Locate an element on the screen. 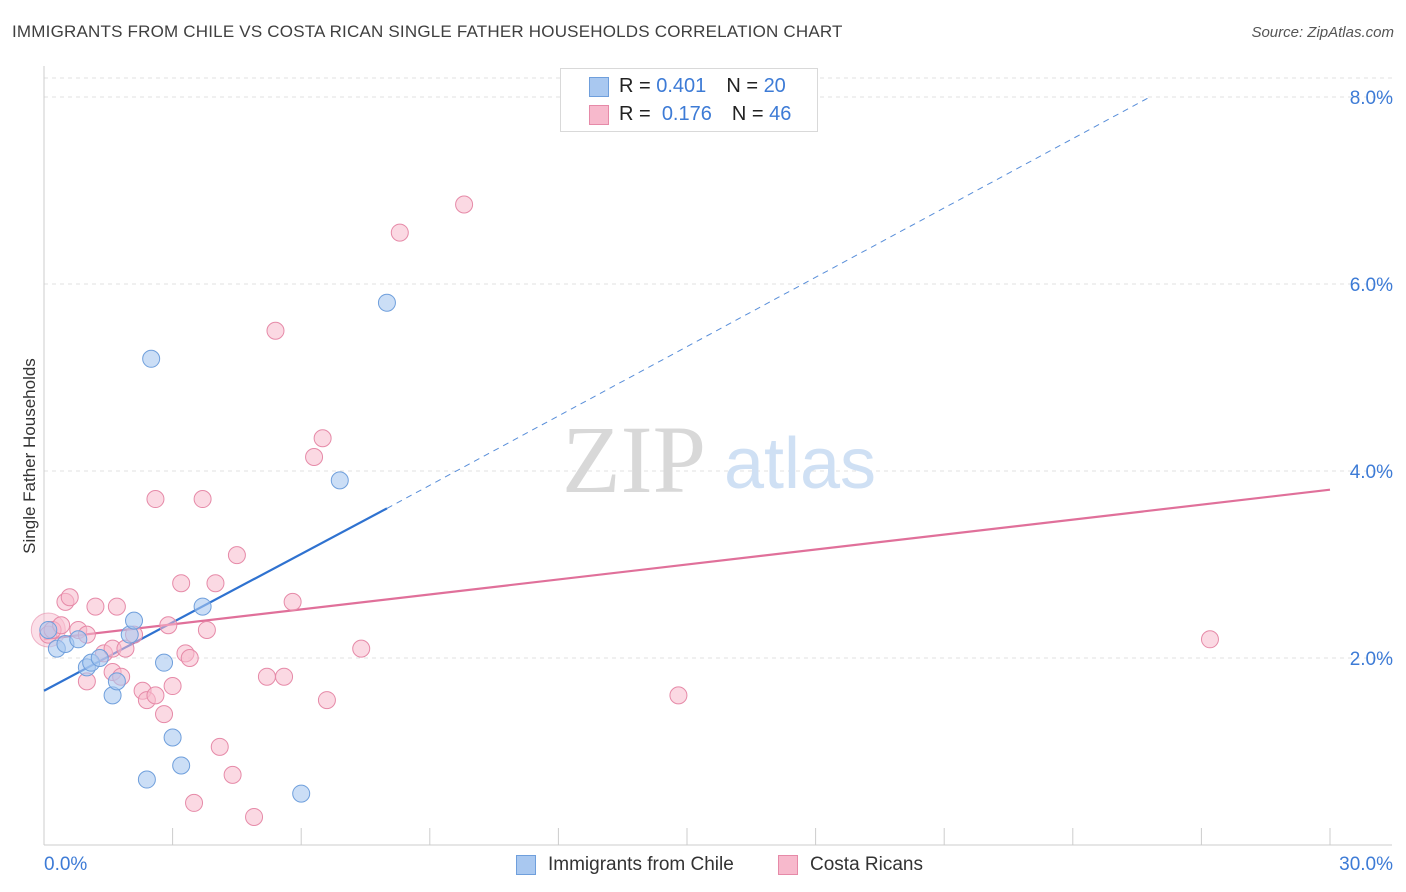 The image size is (1406, 892). watermark: ZIP atlas is located at coordinates (719, 459).